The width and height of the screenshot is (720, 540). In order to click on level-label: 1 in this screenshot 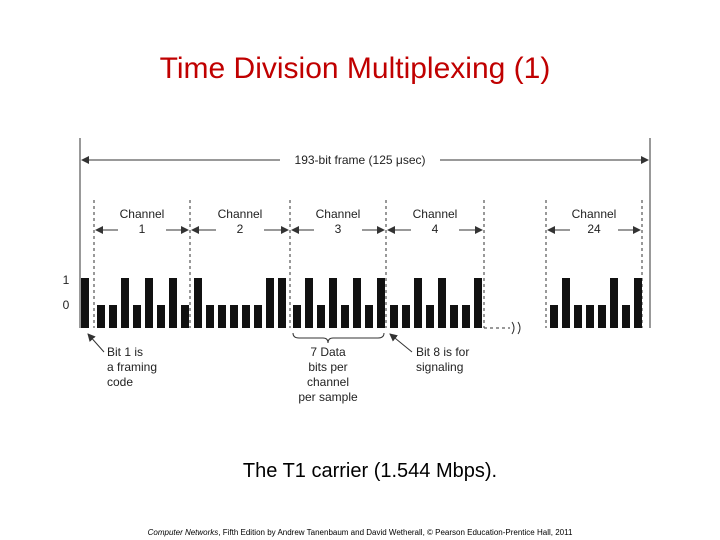, I will do `click(66, 280)`.